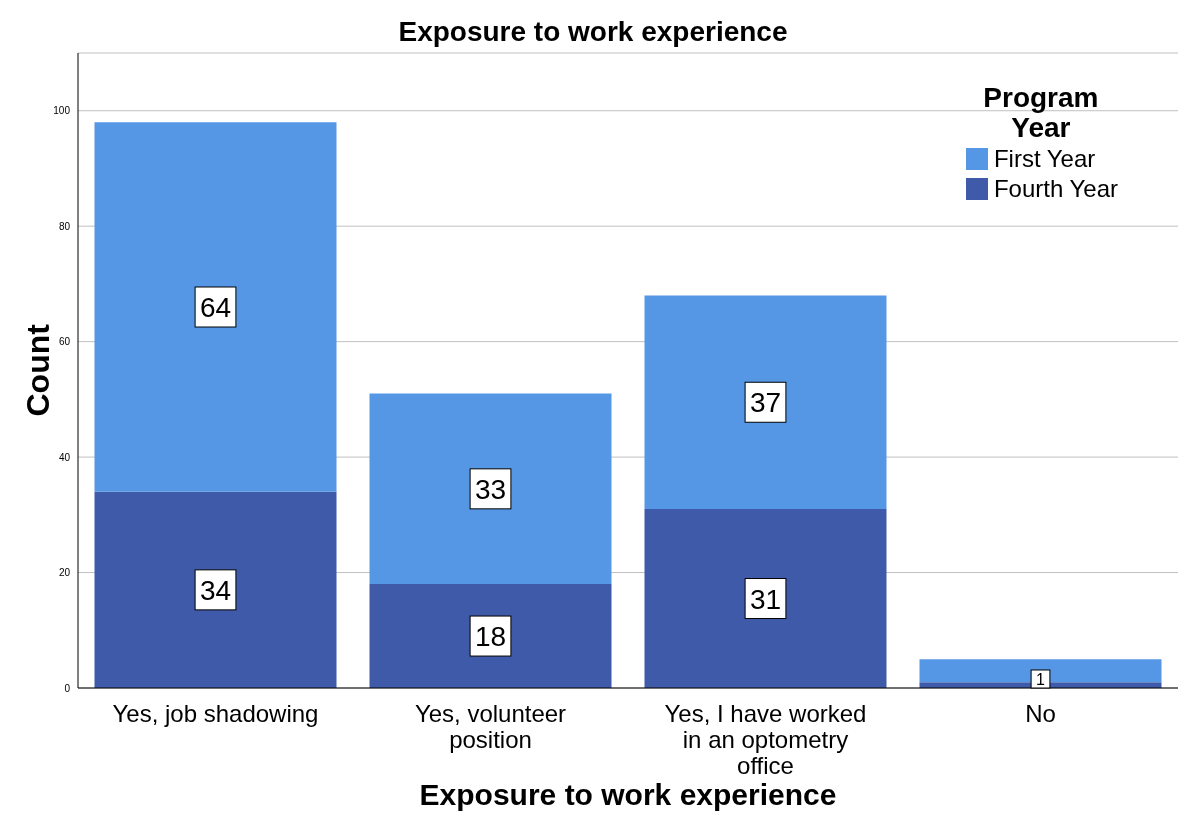  What do you see at coordinates (1041, 679) in the screenshot?
I see `data-label: 1` at bounding box center [1041, 679].